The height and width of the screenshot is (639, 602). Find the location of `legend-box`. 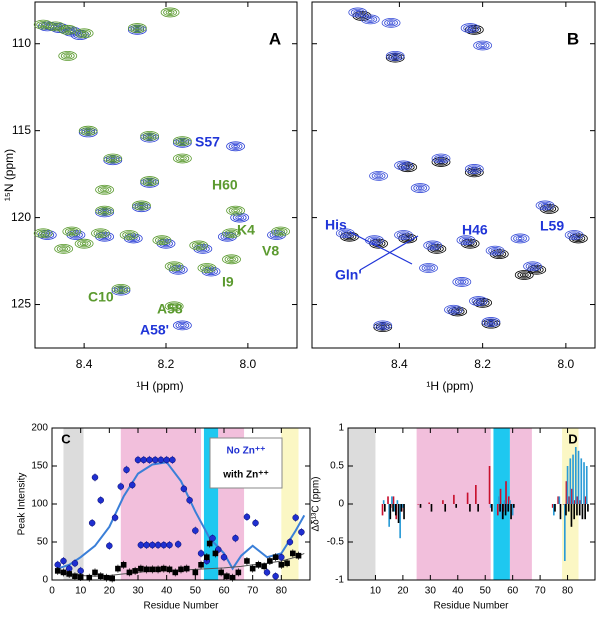

legend-box is located at coordinates (246, 463).